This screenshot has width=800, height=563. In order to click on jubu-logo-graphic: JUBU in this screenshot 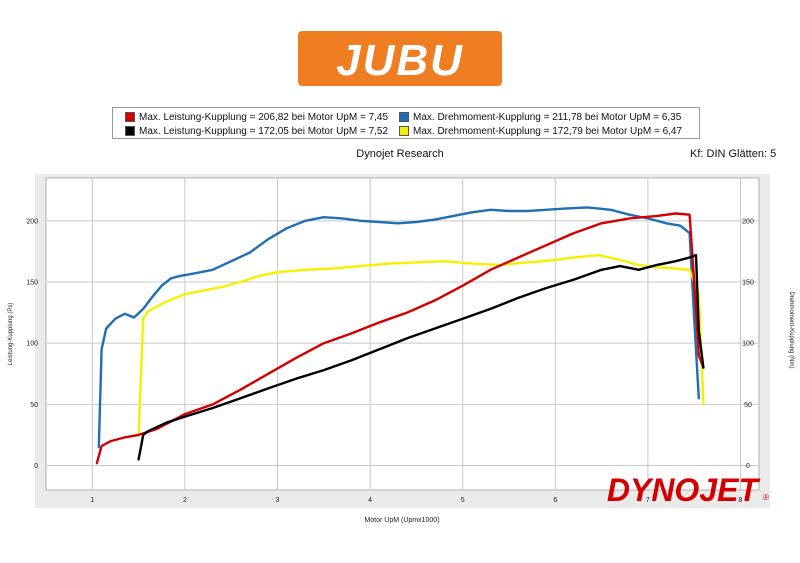, I will do `click(400, 58)`.